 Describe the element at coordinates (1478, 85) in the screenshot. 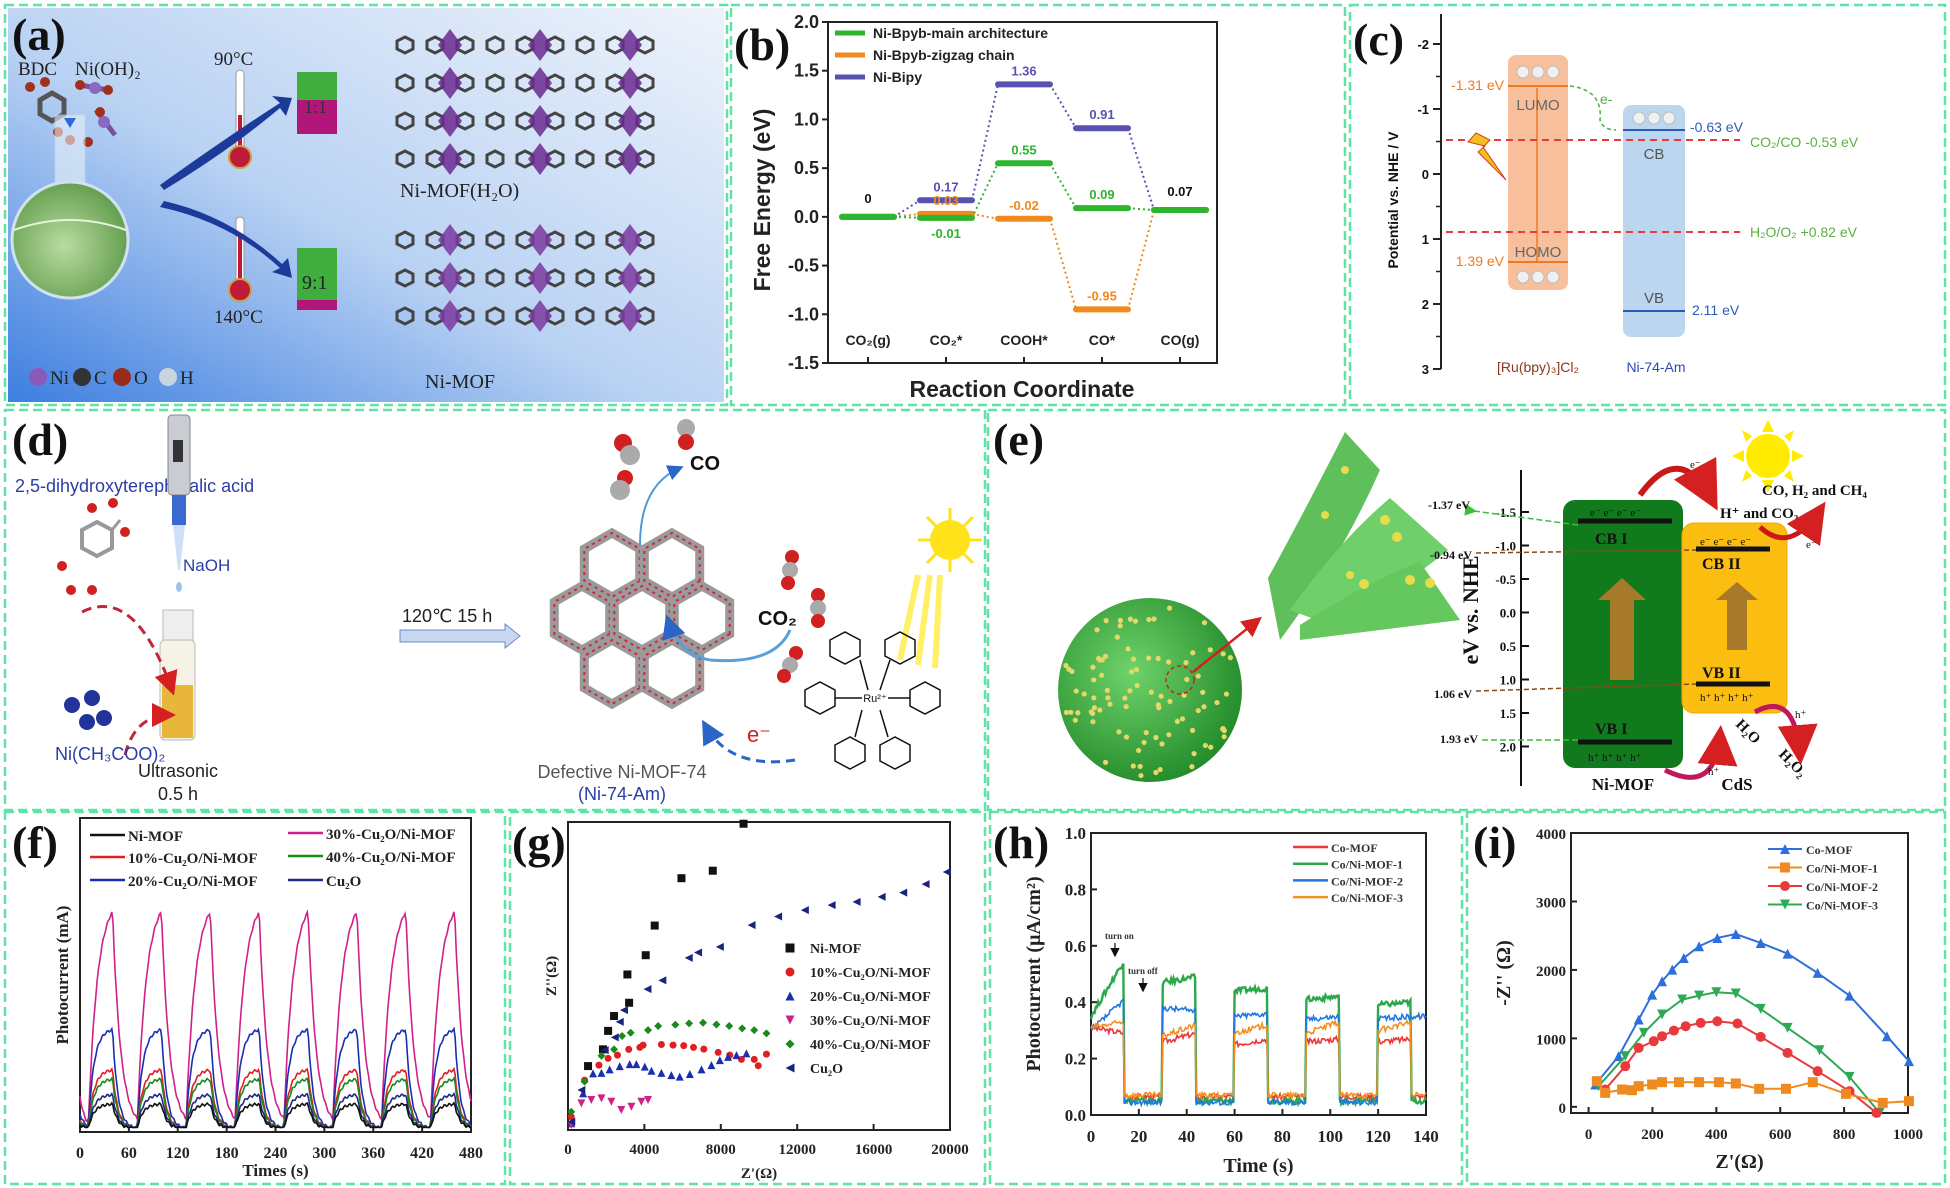

I see `lumo-value: -1.31 eV` at that location.